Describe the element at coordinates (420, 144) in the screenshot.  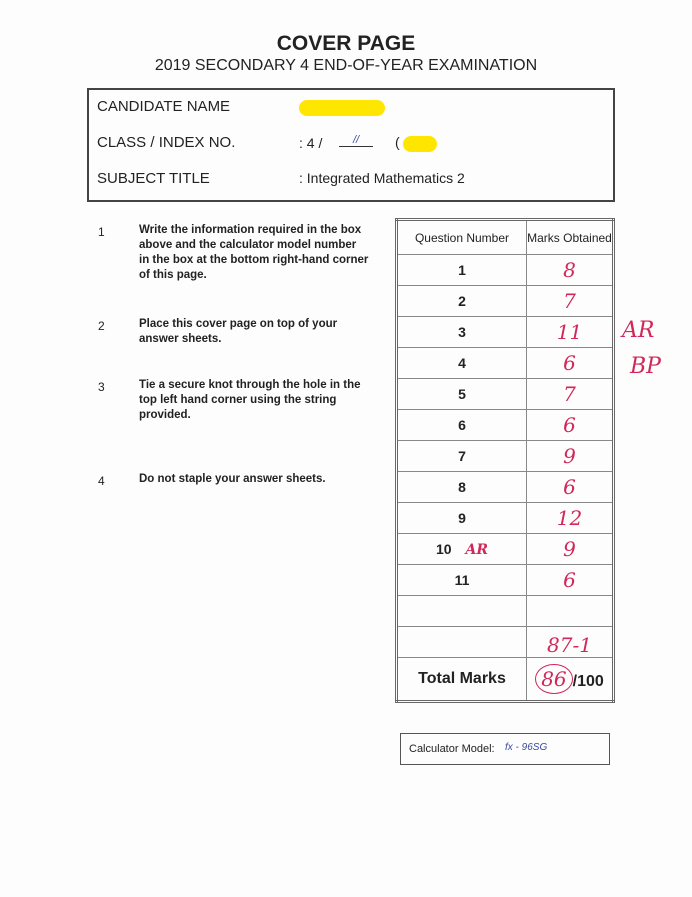
I see `redacted-index` at that location.